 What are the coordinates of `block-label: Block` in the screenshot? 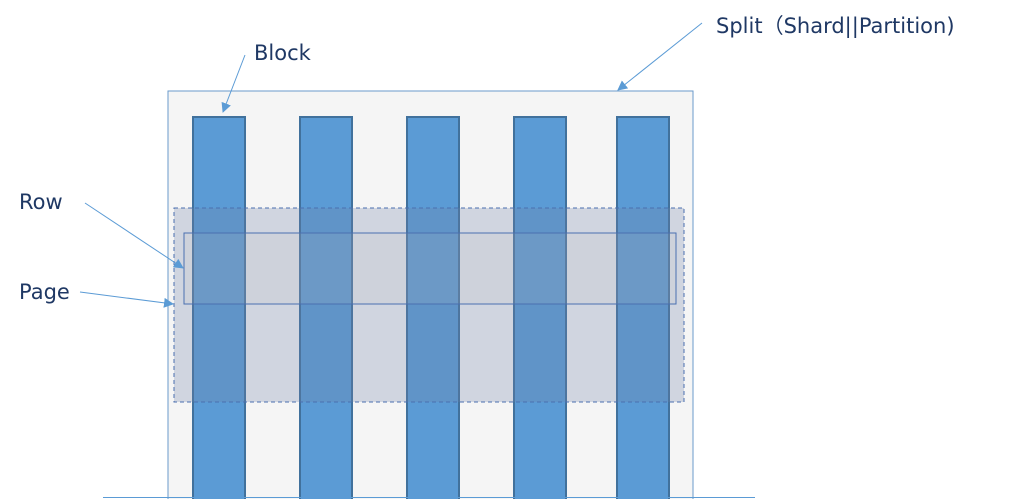 It's located at (283, 53).